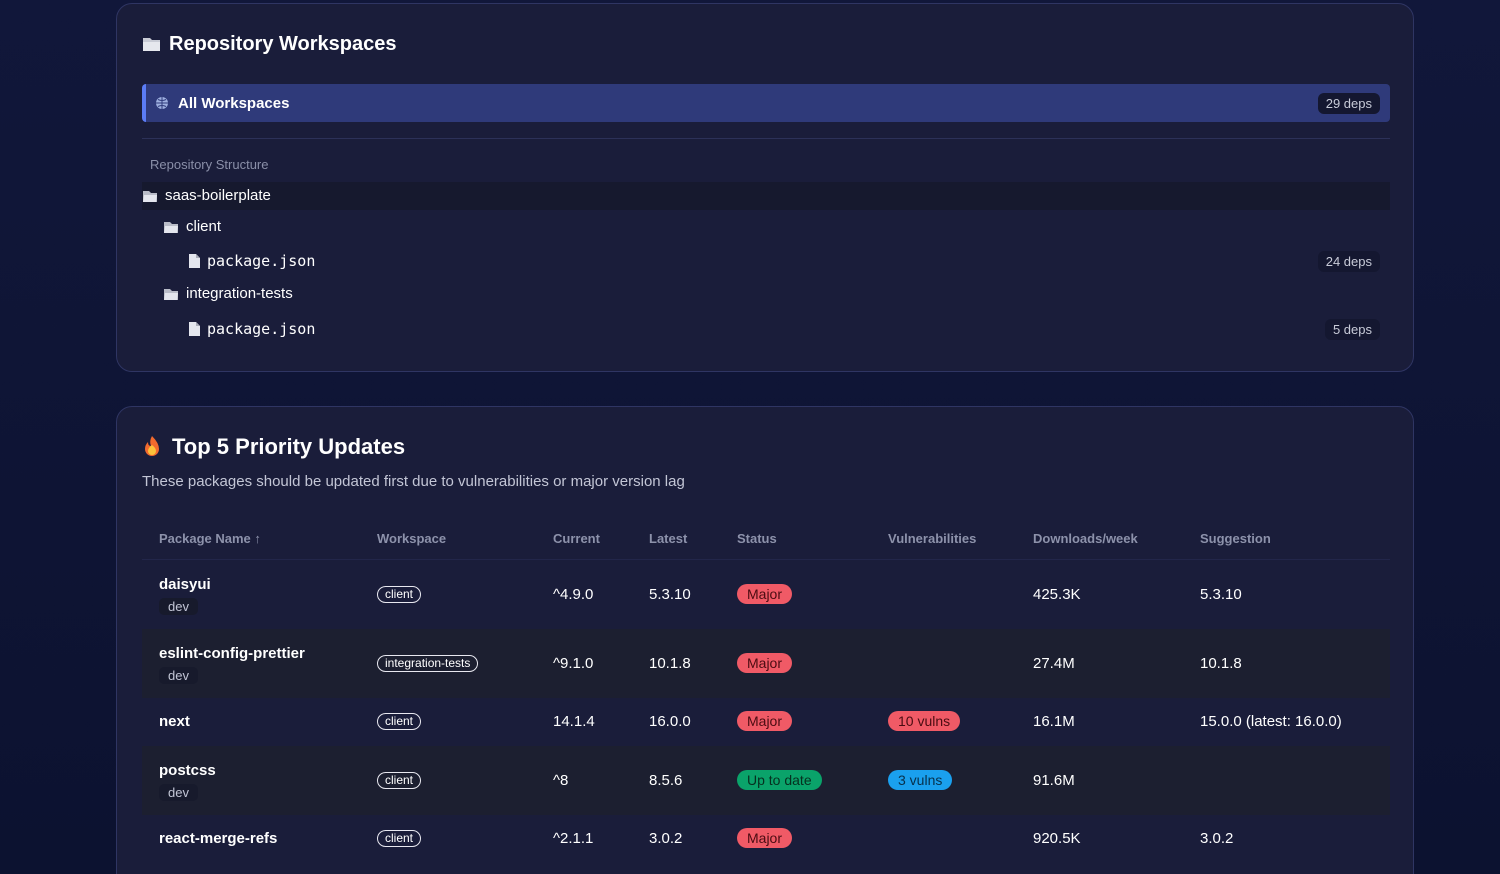 This screenshot has width=1500, height=874. What do you see at coordinates (574, 721) in the screenshot?
I see `current-version: 14.1.4` at bounding box center [574, 721].